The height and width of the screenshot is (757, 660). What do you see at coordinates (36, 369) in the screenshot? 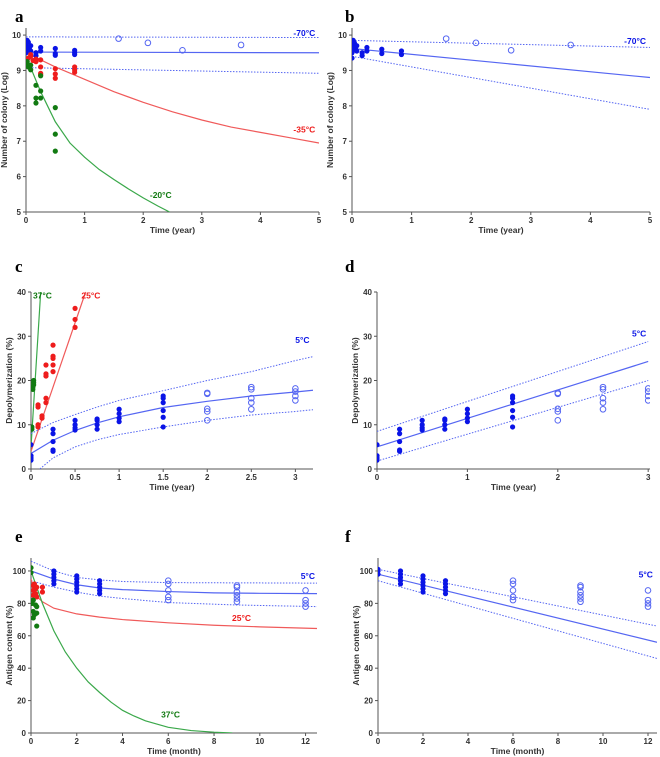
I see `fit-line-green` at bounding box center [36, 369].